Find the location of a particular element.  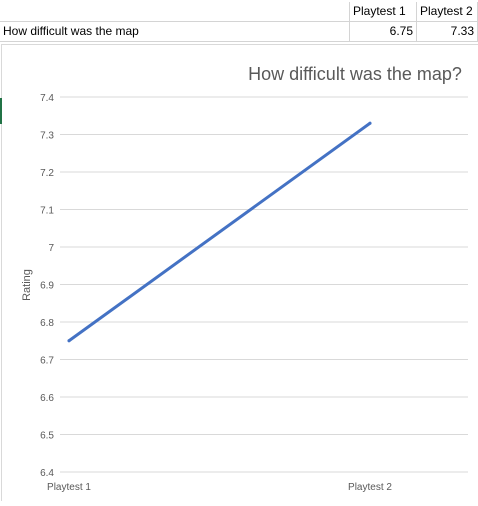

y-tick-label: 6.6 is located at coordinates (47, 398).